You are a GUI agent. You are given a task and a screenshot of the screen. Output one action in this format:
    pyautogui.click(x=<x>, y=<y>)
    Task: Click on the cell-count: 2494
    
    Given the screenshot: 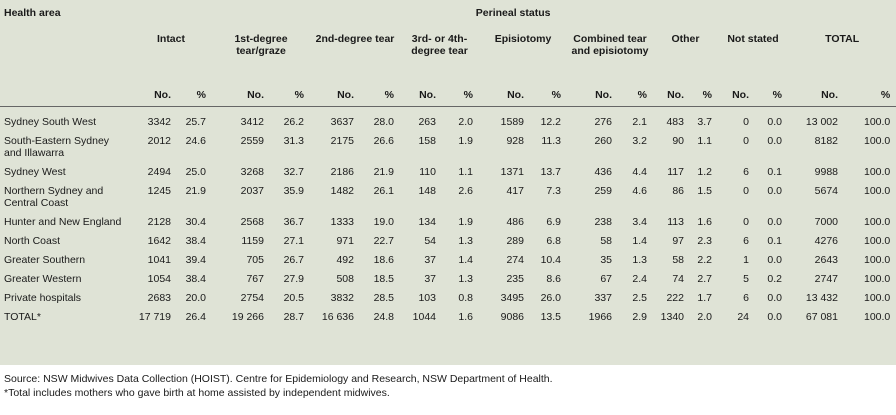 What is the action you would take?
    pyautogui.click(x=159, y=172)
    